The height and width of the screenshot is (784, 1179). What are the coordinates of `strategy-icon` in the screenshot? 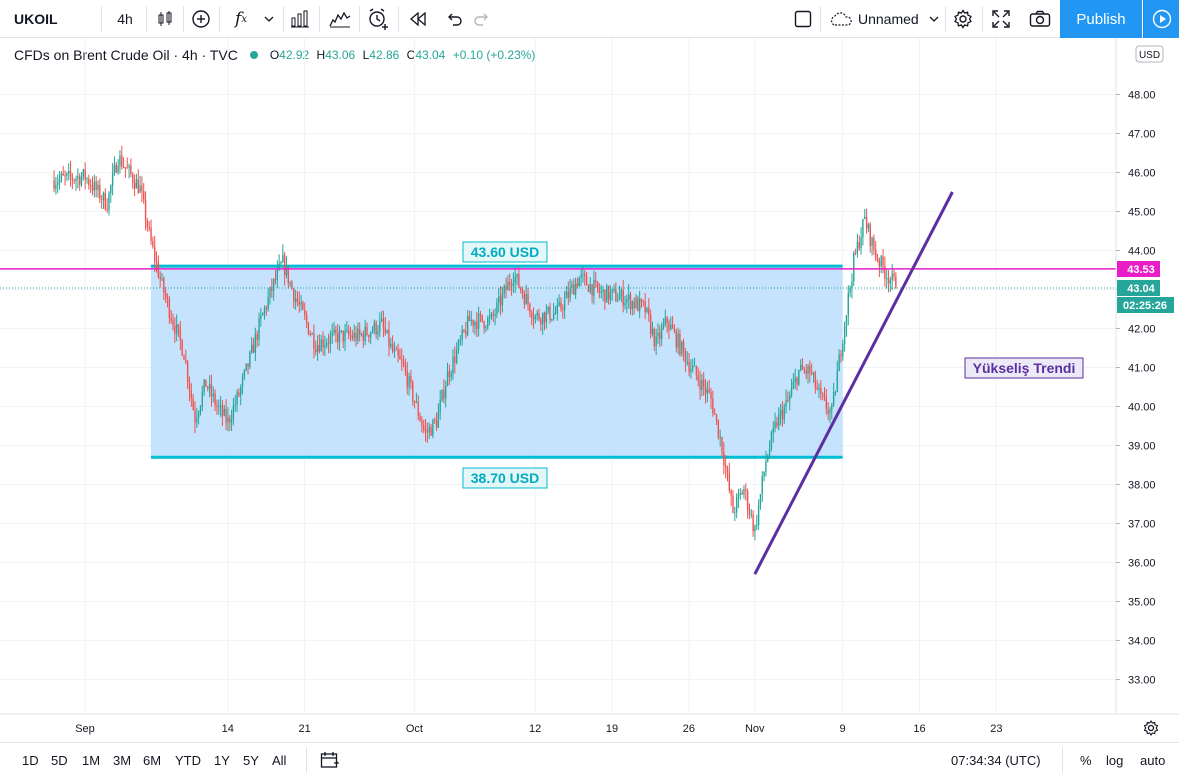 It's located at (340, 19).